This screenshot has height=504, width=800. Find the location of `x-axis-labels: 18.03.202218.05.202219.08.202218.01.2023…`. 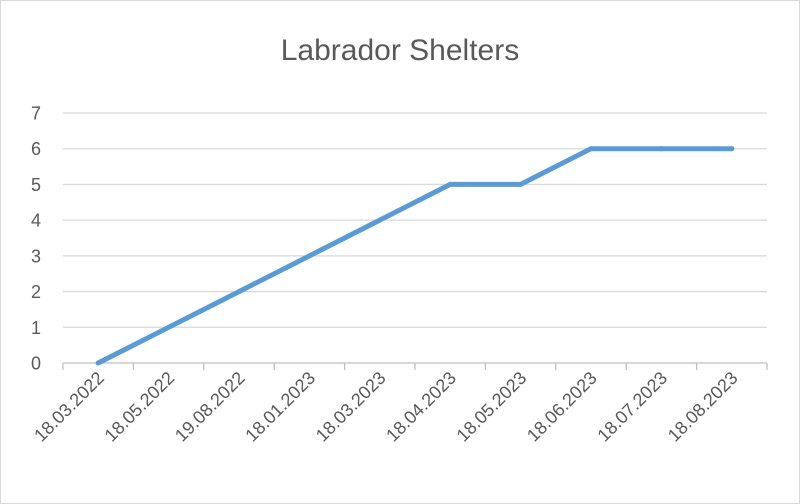

x-axis-labels: 18.03.202218.05.202219.08.202218.01.2023… is located at coordinates (385, 407).